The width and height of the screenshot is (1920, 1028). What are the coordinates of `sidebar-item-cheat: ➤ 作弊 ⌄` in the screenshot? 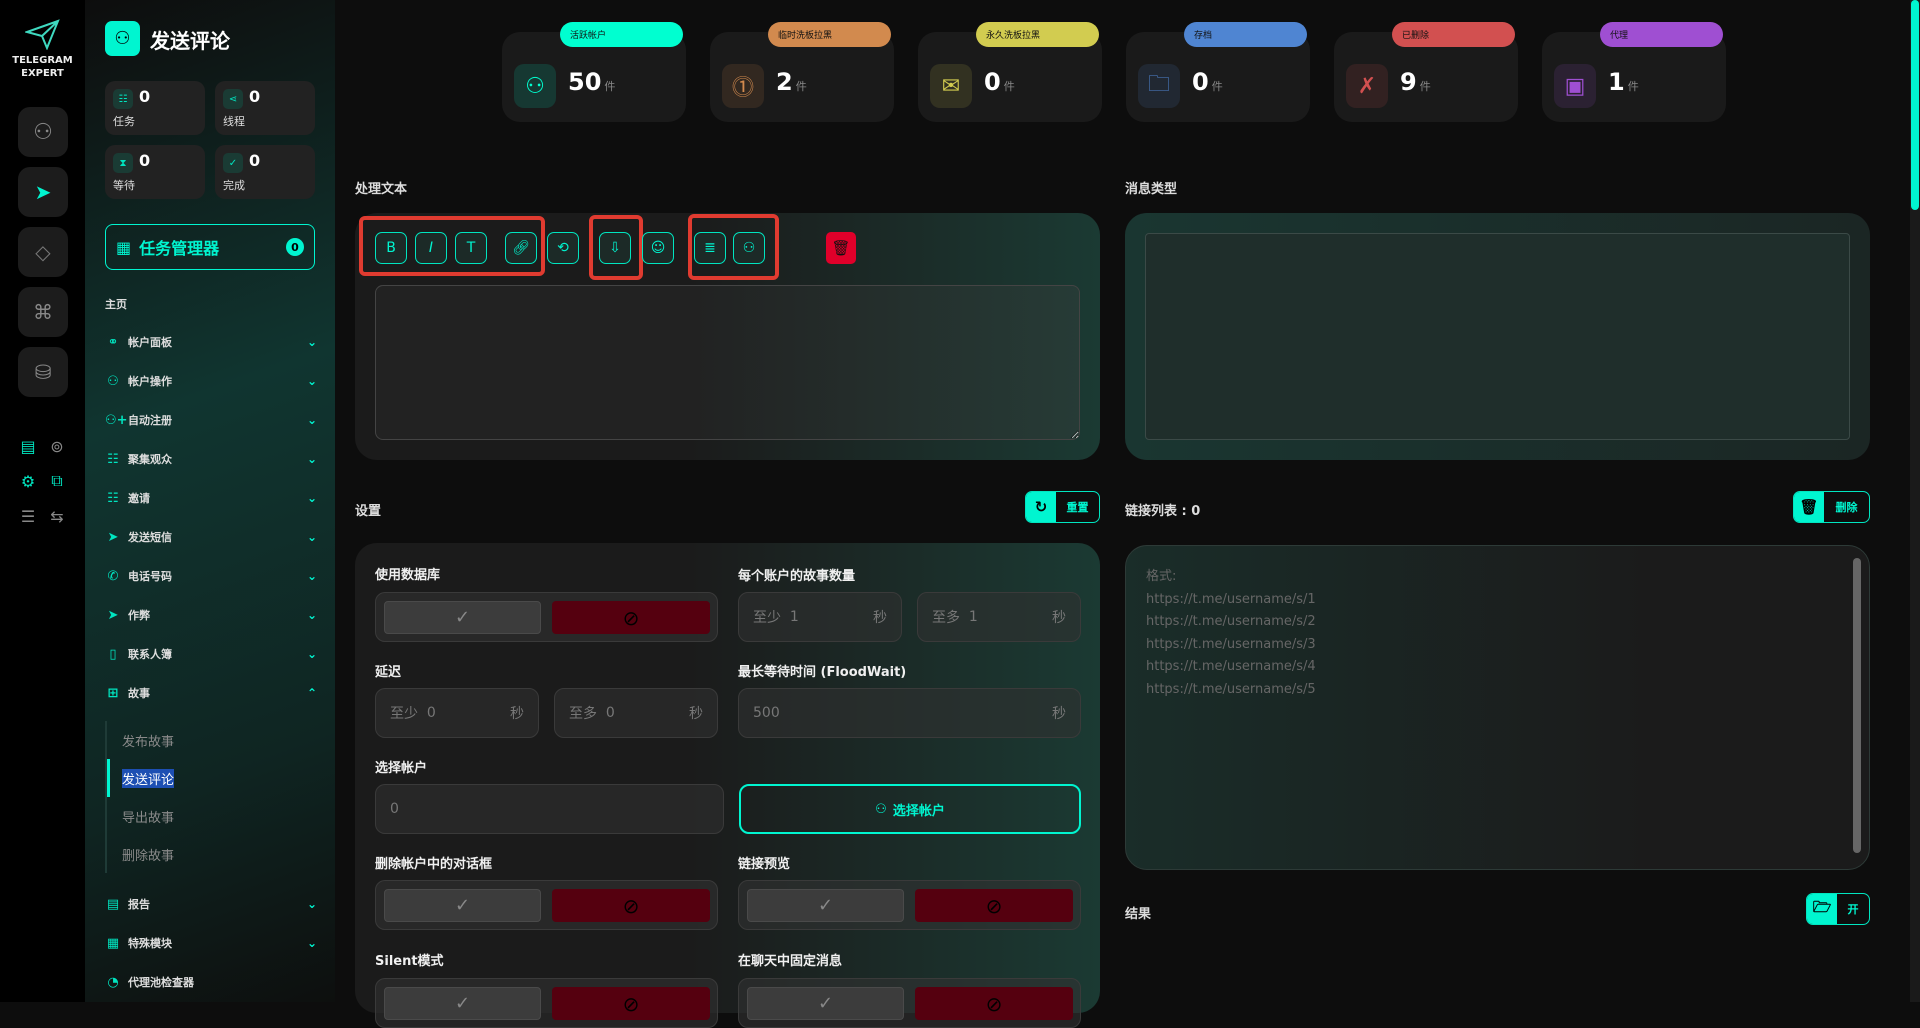 It's located at (211, 615).